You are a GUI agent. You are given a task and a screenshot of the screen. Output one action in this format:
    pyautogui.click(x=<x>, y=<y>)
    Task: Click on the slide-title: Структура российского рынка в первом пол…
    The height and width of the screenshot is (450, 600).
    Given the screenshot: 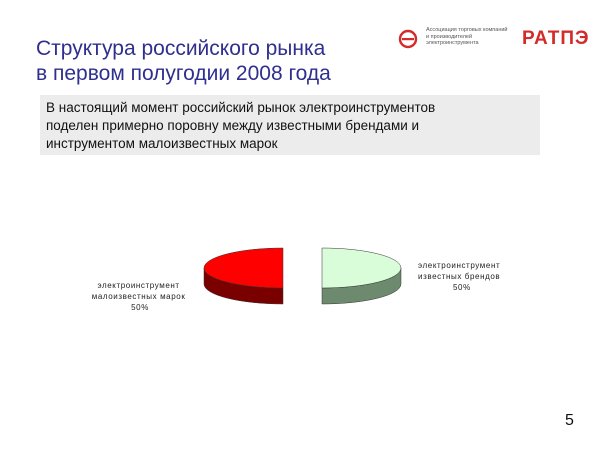 What is the action you would take?
    pyautogui.click(x=183, y=61)
    